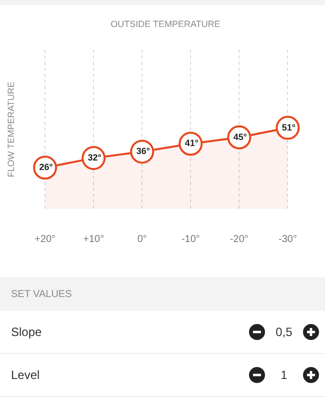 This screenshot has height=400, width=325. Describe the element at coordinates (284, 375) in the screenshot. I see `text: 1` at that location.